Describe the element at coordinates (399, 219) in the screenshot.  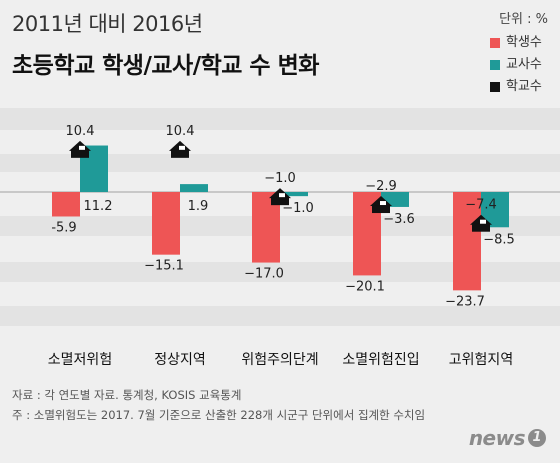
I see `data-label-teachers: −3.6` at that location.